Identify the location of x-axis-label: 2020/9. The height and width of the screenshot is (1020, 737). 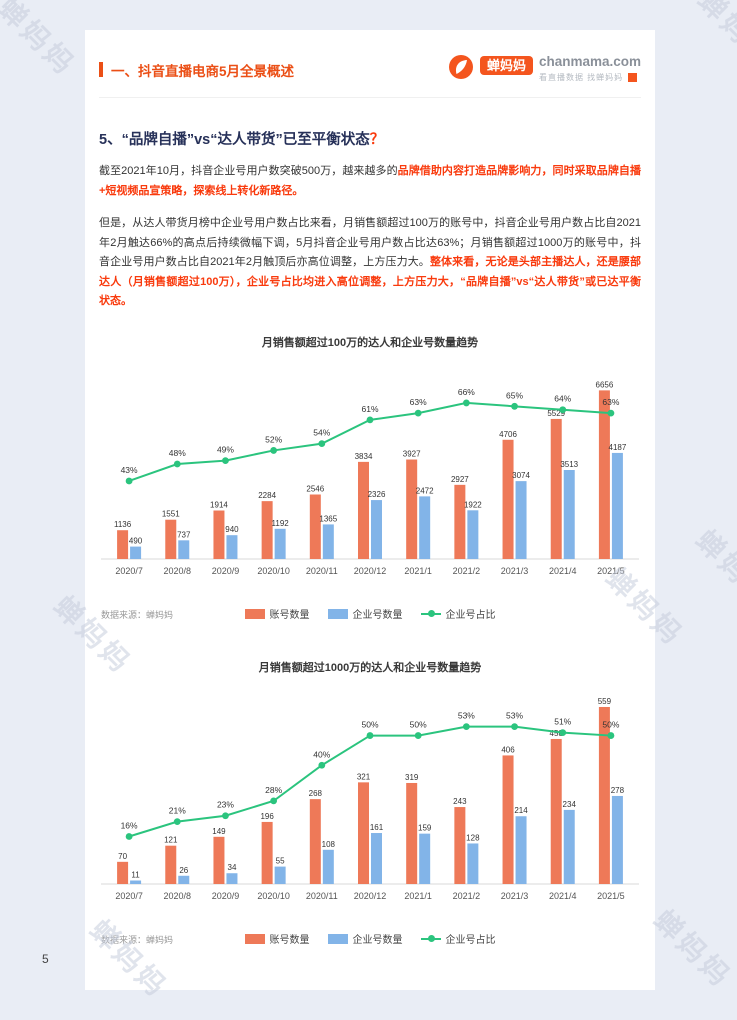
(226, 571).